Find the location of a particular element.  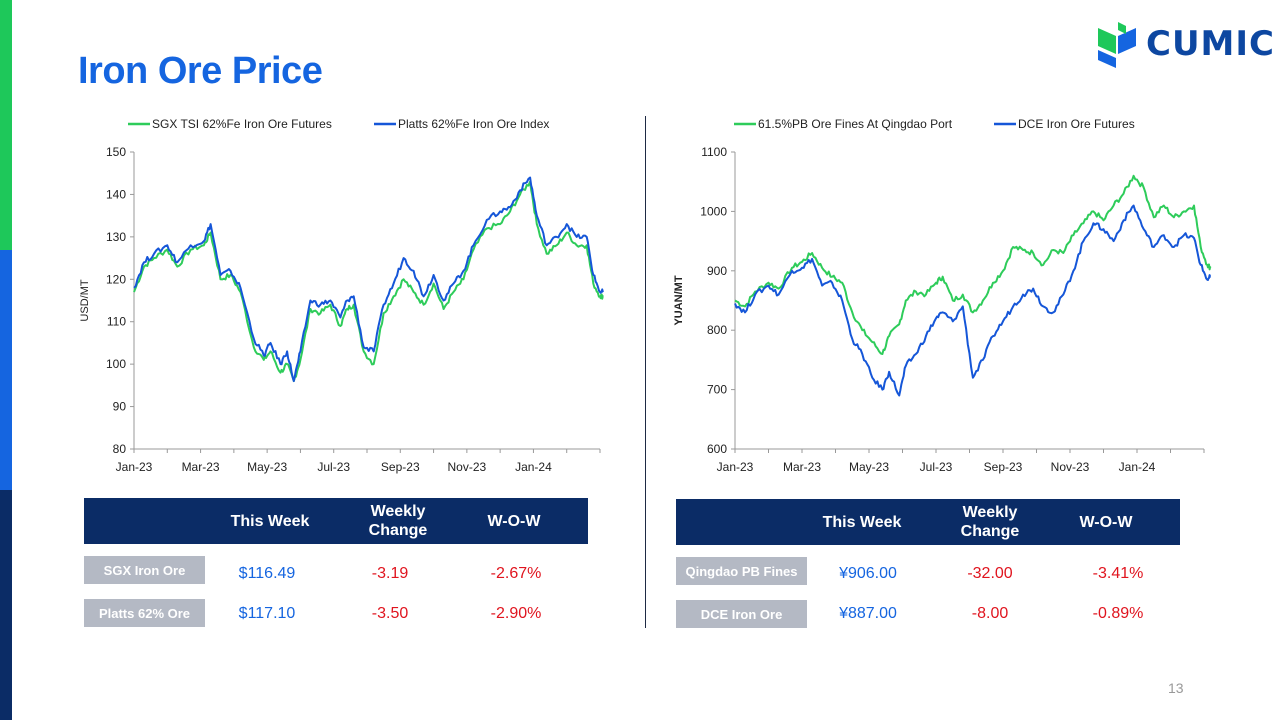

cell-this-week: $117.10 is located at coordinates (267, 613).